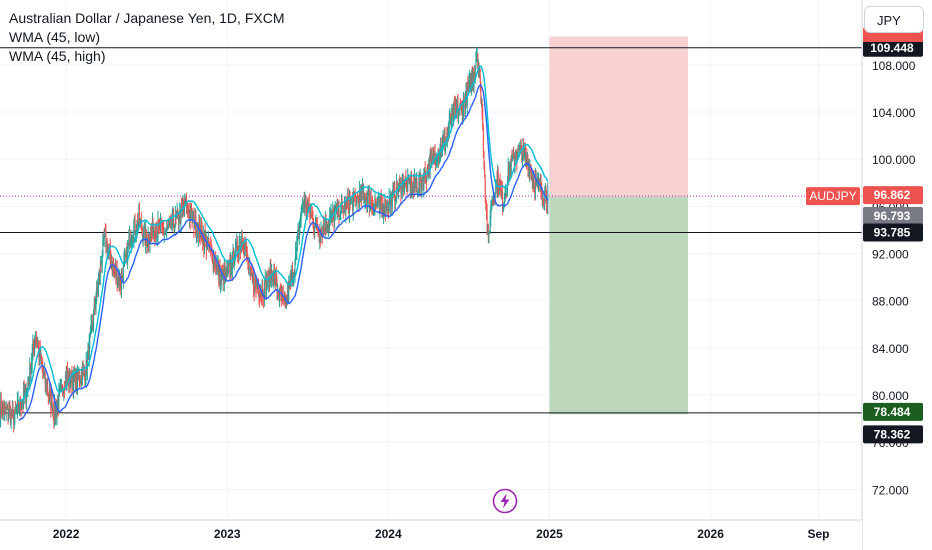 Image resolution: width=932 pixels, height=550 pixels. I want to click on lightning-bolt-icon, so click(505, 501).